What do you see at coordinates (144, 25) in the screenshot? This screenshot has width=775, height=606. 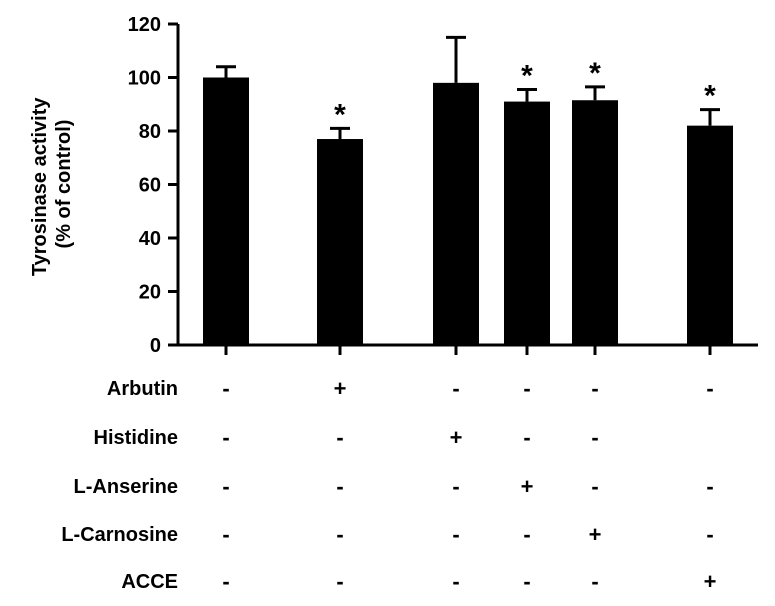 I see `y-tick-label: 120` at bounding box center [144, 25].